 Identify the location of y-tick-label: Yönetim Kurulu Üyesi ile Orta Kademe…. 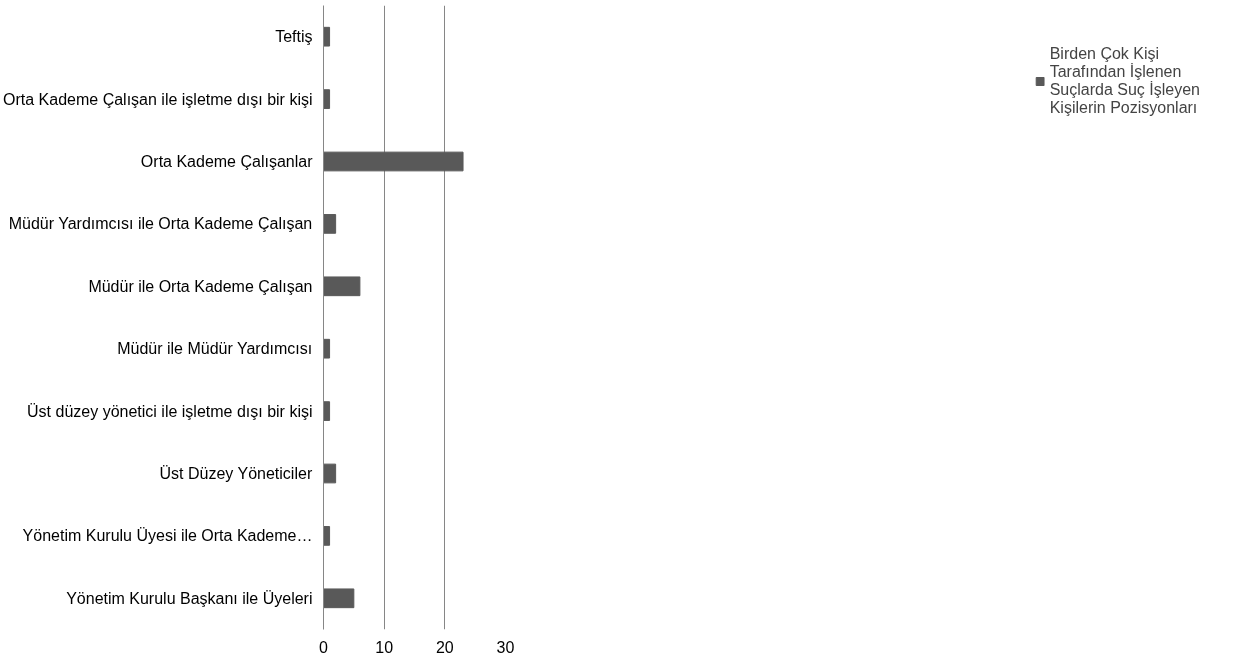
(167, 536).